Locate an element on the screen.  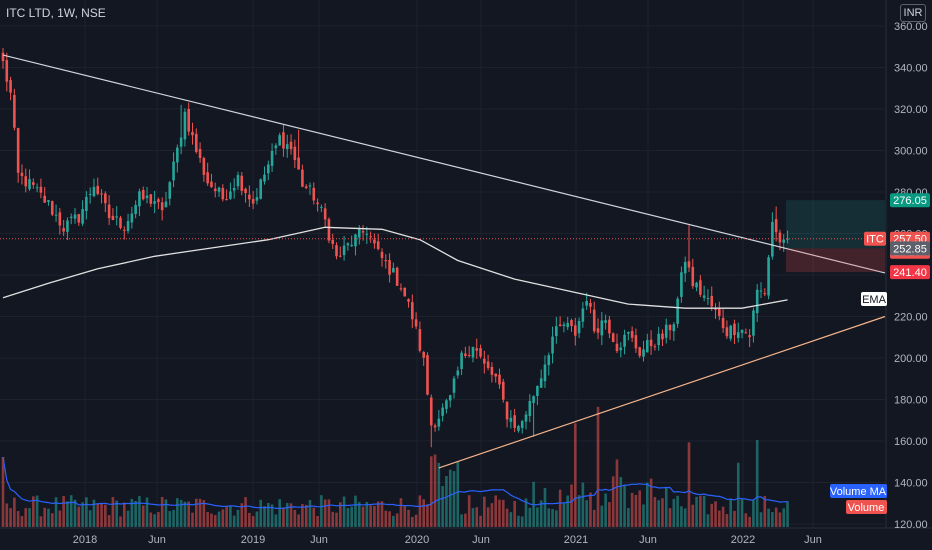
mid-price-label-bg is located at coordinates (910, 248).